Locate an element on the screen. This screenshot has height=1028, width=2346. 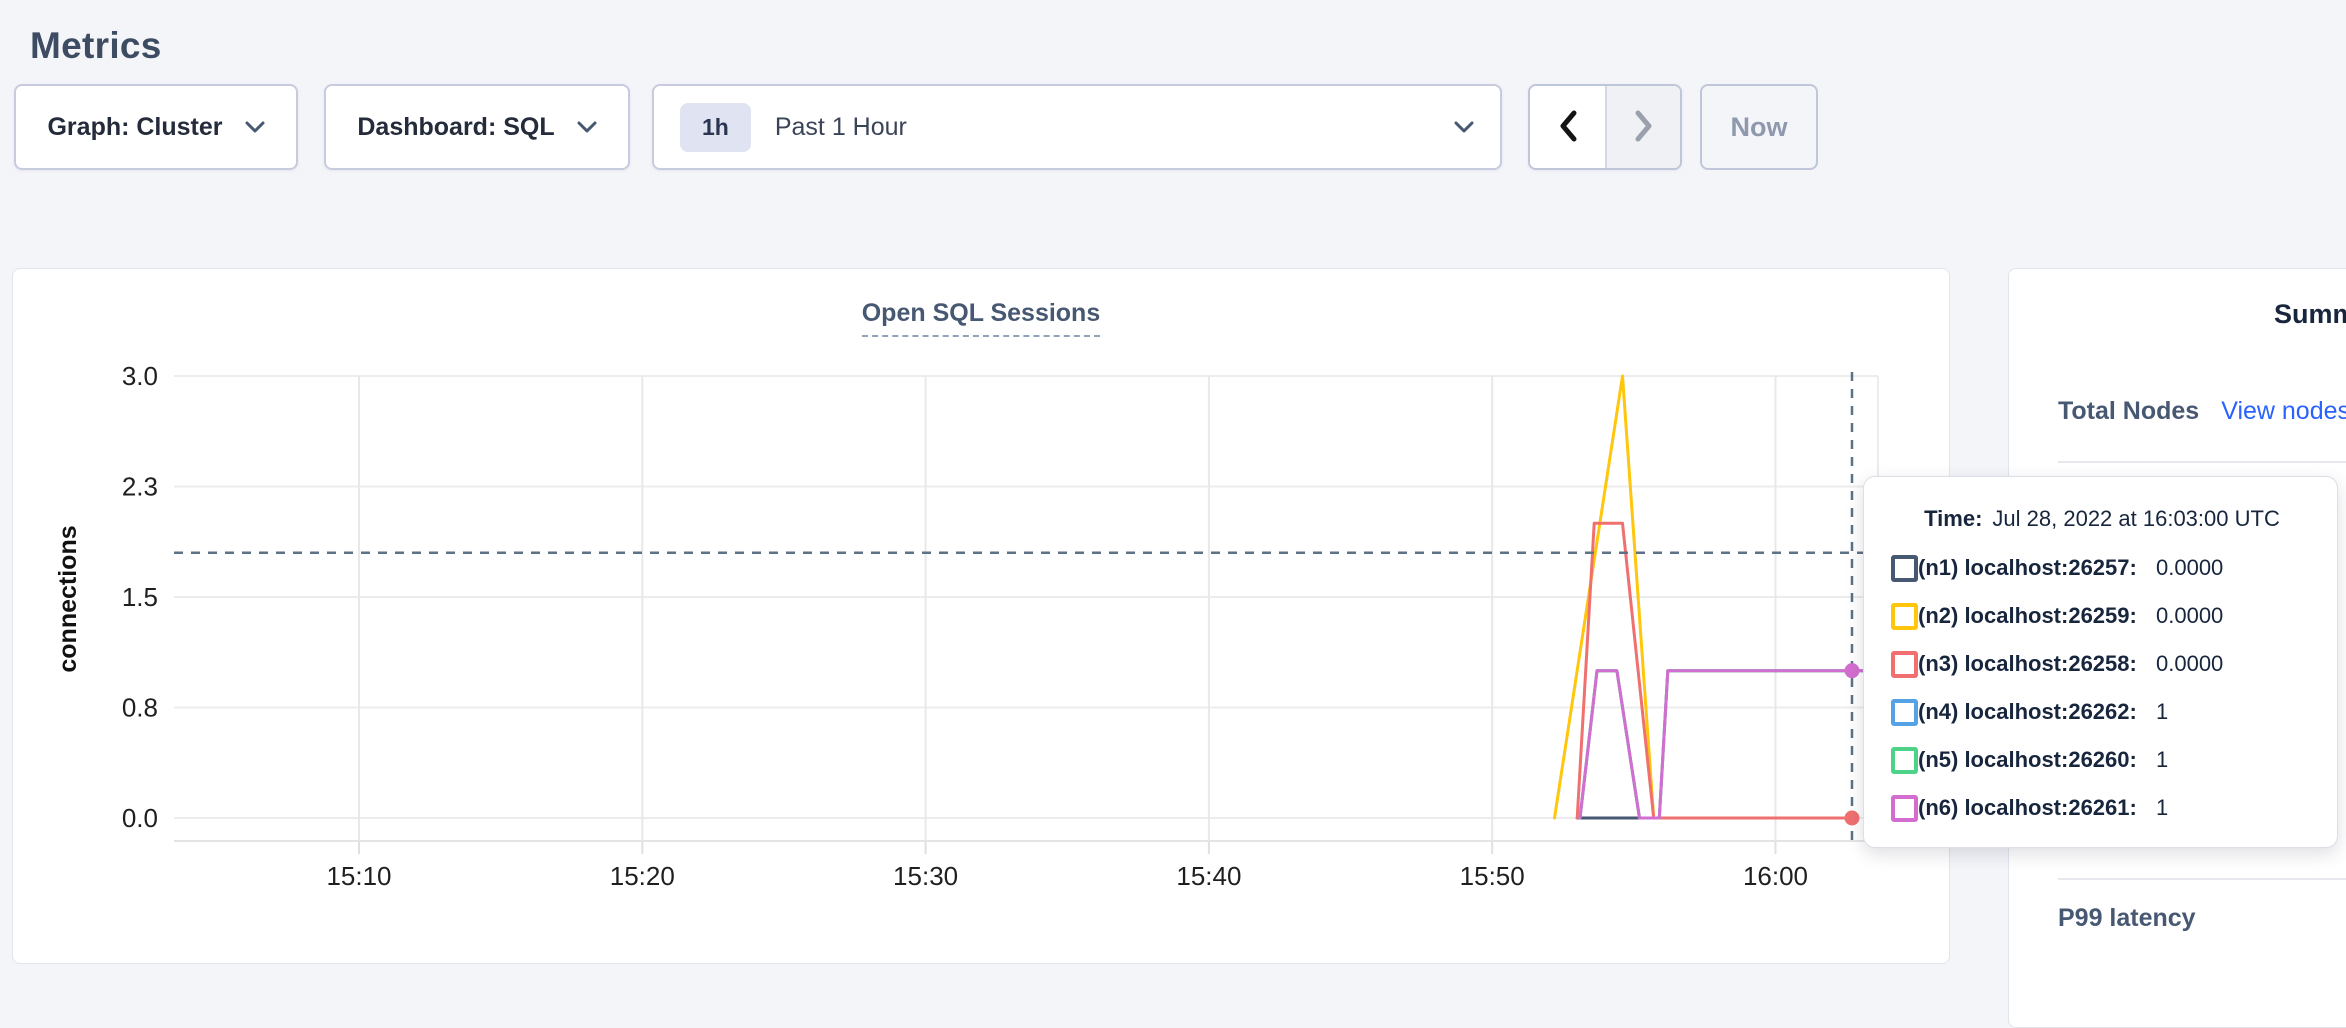
series-label: (n2) localhost:26259: is located at coordinates (2027, 615).